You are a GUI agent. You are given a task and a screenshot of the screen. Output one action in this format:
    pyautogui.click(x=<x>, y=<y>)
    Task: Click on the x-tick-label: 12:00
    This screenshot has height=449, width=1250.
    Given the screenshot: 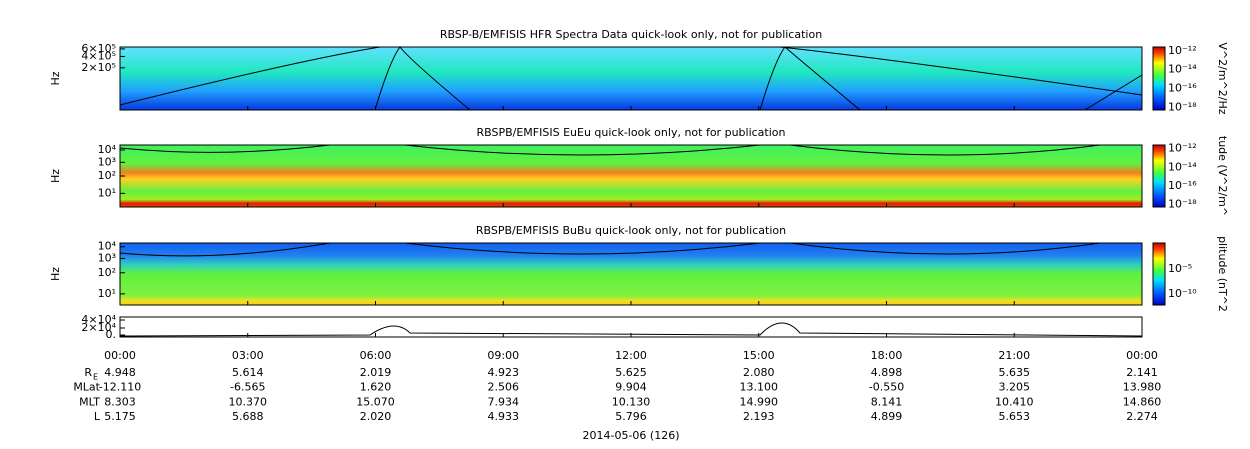 What is the action you would take?
    pyautogui.click(x=631, y=355)
    